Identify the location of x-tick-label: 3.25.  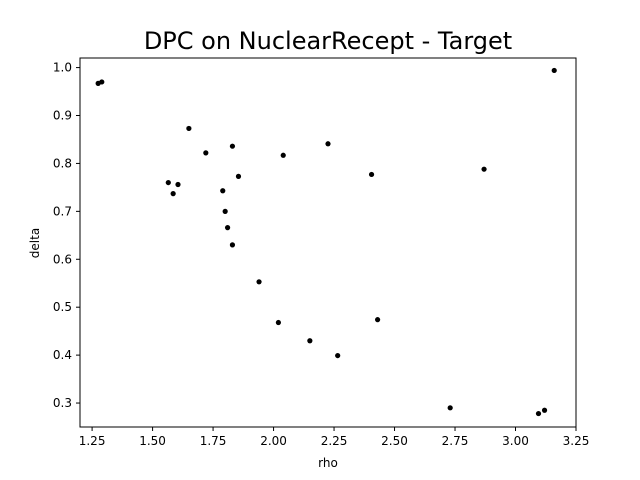
(576, 441).